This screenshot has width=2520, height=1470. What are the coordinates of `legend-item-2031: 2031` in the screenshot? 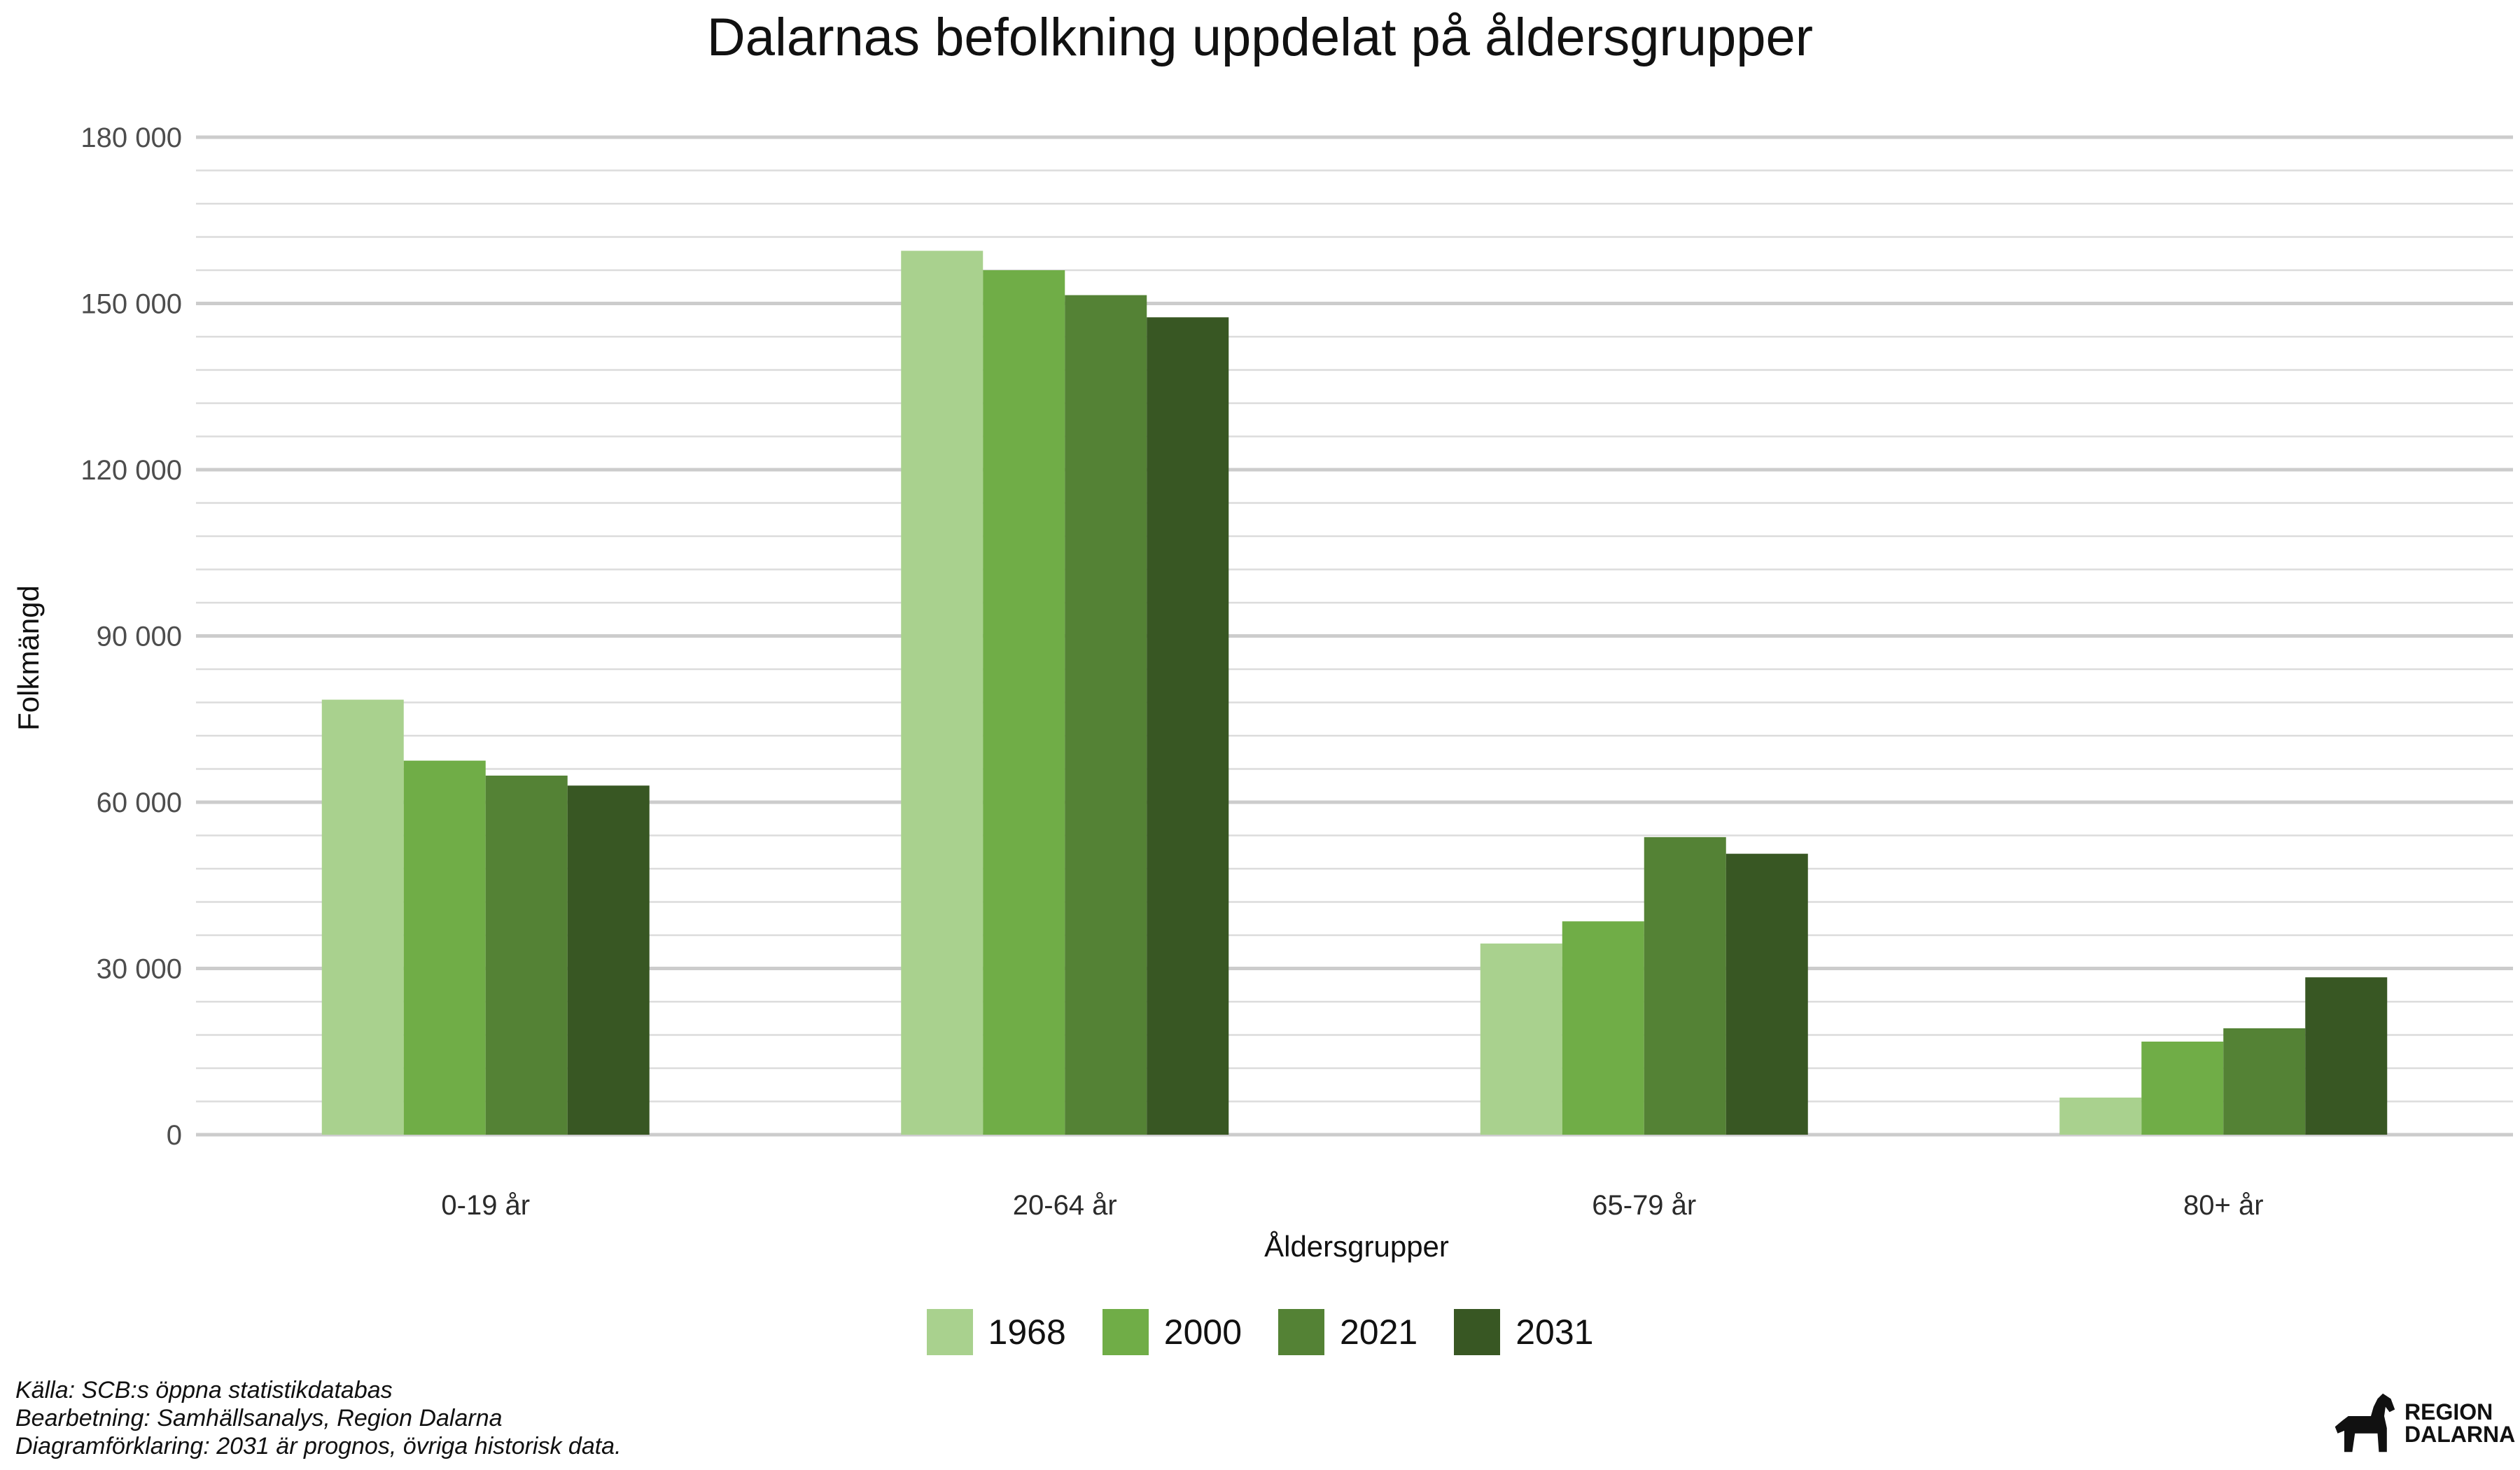 It's located at (1523, 1332).